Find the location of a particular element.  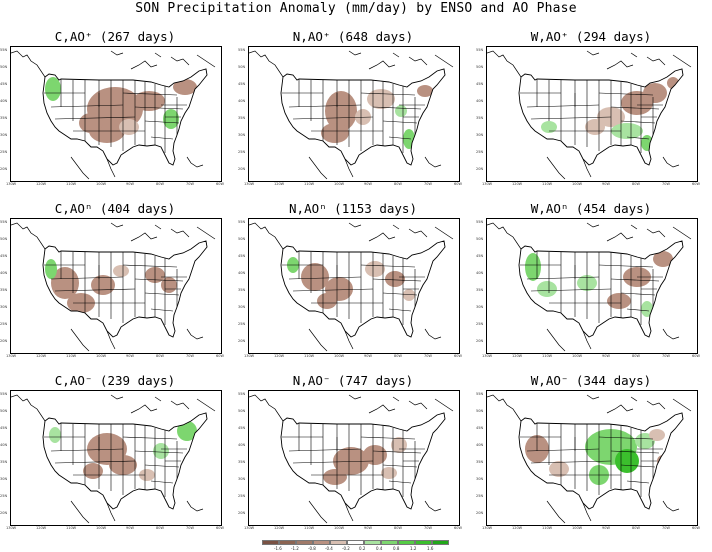

x-tick-label: 70W is located at coordinates (666, 528).